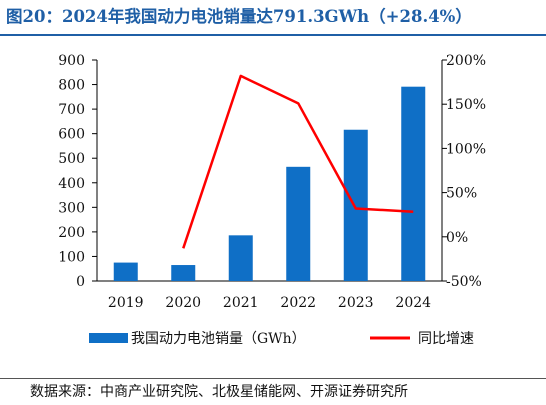 The image size is (546, 405). Describe the element at coordinates (71, 135) in the screenshot. I see `left-tick-label: 600` at that location.